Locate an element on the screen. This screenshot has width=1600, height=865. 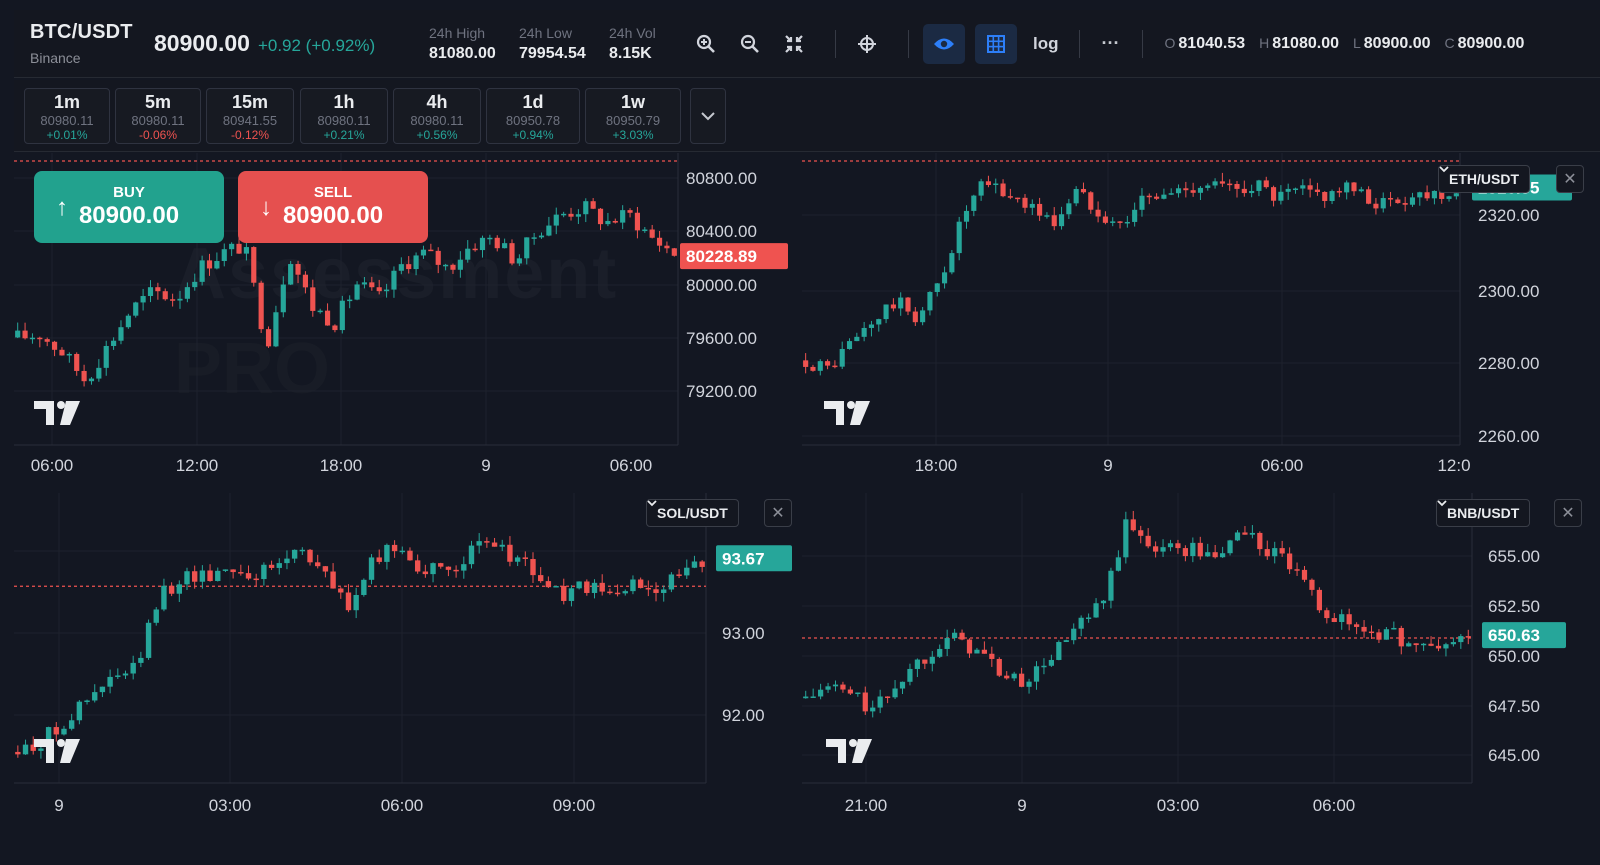
tradingview-logo-icon is located at coordinates (57, 751).